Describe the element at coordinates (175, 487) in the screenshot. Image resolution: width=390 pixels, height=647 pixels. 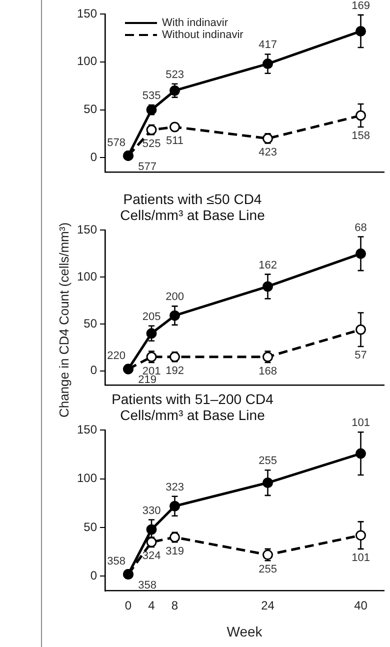
I see `annotation: 323` at that location.